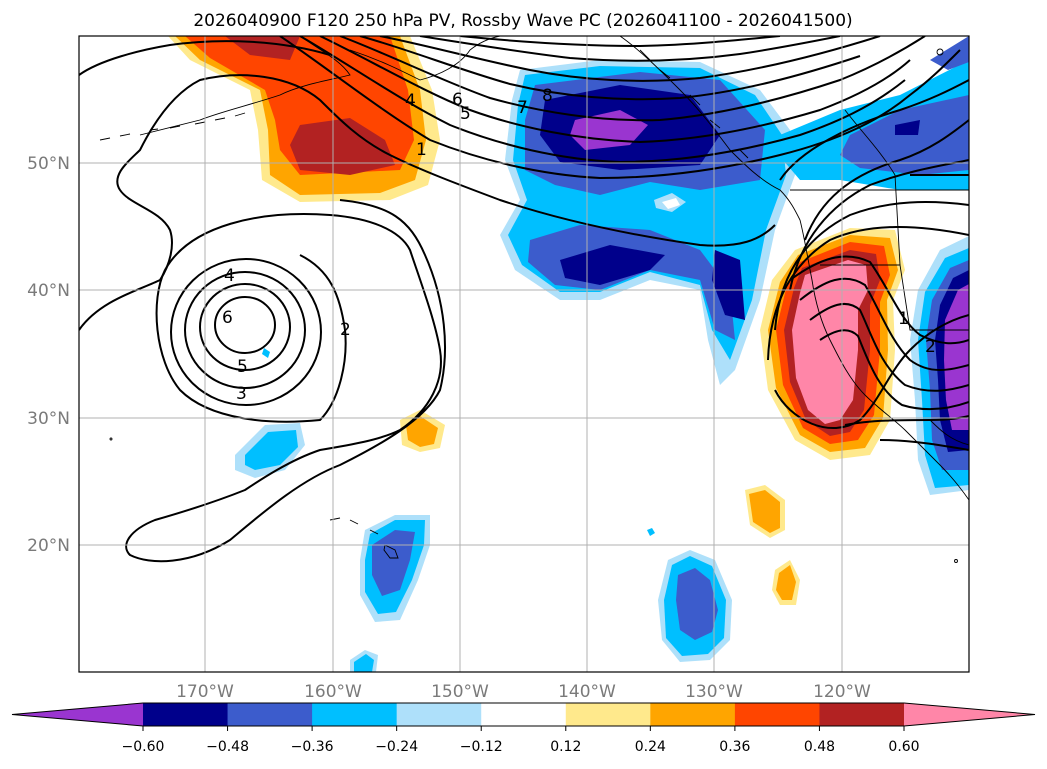  Describe the element at coordinates (312, 747) in the screenshot. I see `colorbar-tick-label: −0.36` at that location.